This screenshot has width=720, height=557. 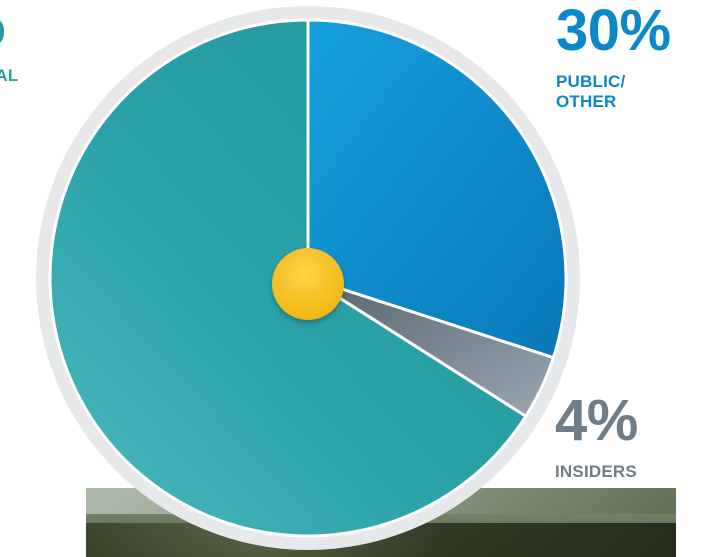 I want to click on public-other-percent: 30%, so click(x=613, y=31).